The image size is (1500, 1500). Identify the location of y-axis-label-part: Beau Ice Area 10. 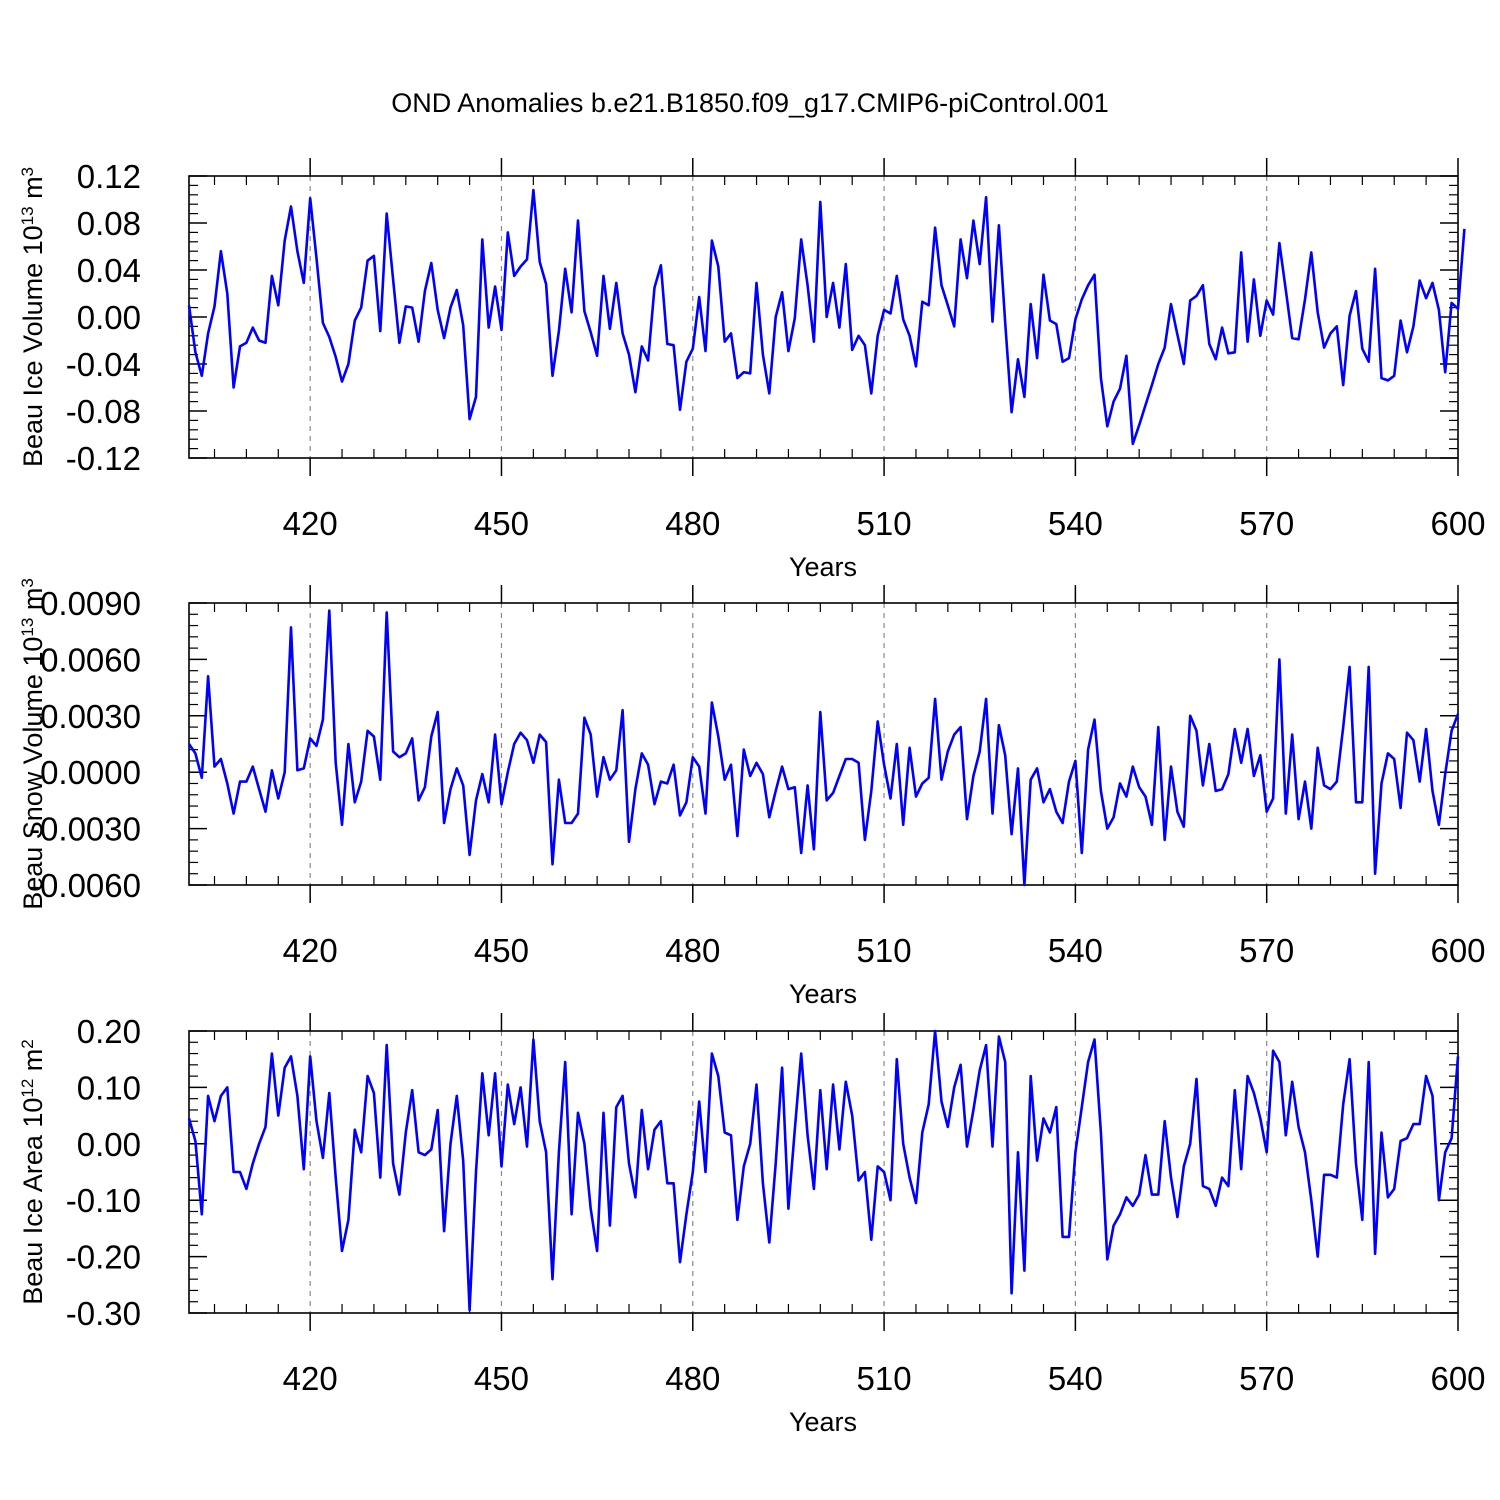
(33, 1201).